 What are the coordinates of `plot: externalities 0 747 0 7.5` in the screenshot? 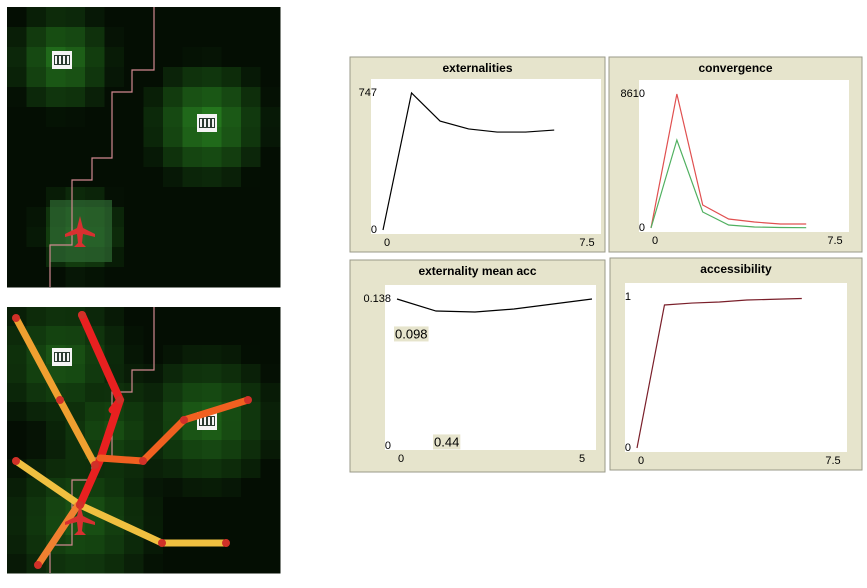 It's located at (477, 154).